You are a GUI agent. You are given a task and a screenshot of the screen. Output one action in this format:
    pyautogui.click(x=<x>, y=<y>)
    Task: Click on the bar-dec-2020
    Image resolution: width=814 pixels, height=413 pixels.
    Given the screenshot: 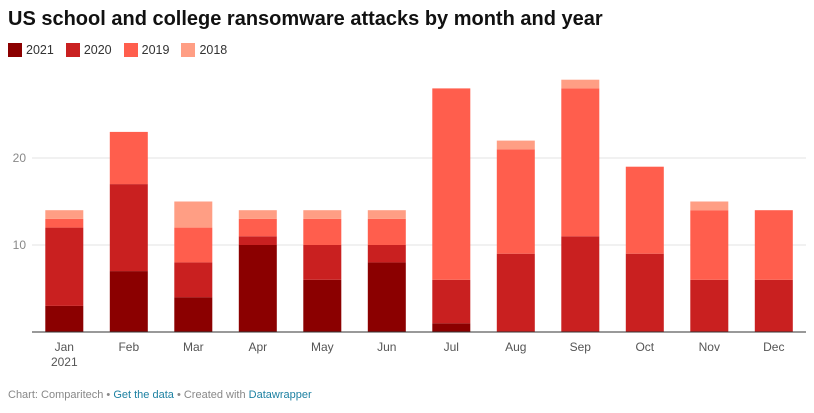 What is the action you would take?
    pyautogui.click(x=773, y=305)
    